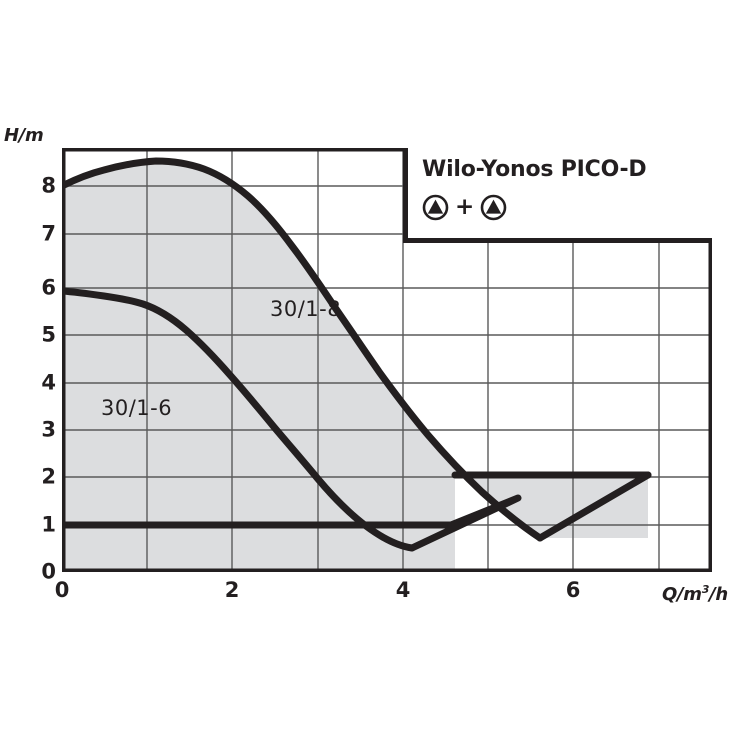 This screenshot has width=750, height=750. Describe the element at coordinates (48, 524) in the screenshot. I see `y-tick-1: 1` at that location.